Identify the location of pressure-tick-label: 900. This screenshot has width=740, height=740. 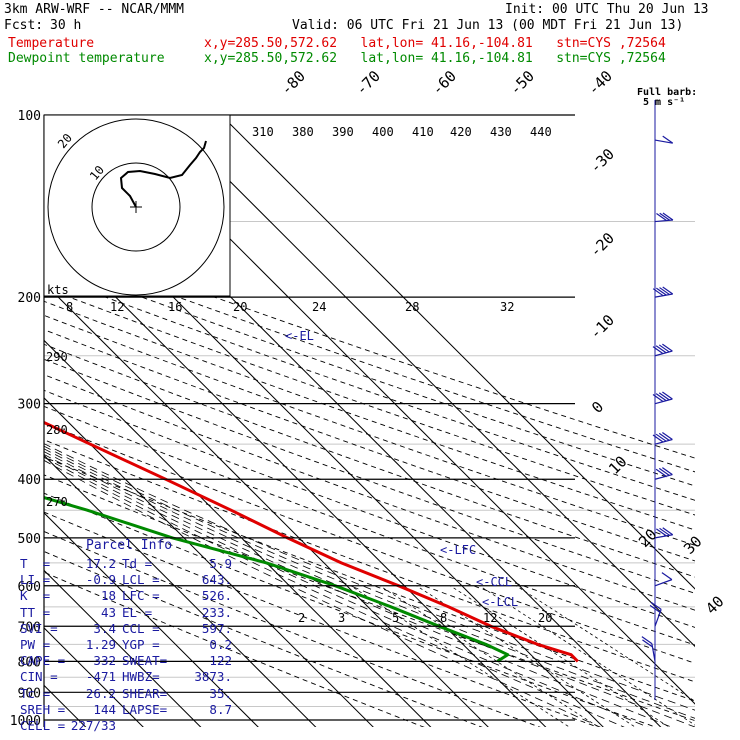
(29, 693).